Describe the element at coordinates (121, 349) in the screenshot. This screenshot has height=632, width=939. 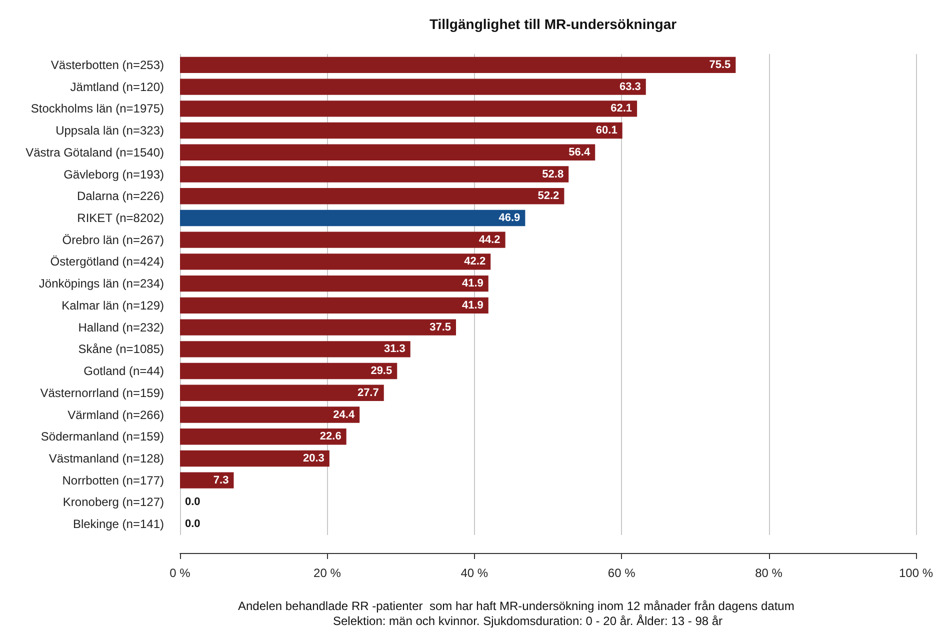
I see `y-tick-label: Skåne (n=1085)` at that location.